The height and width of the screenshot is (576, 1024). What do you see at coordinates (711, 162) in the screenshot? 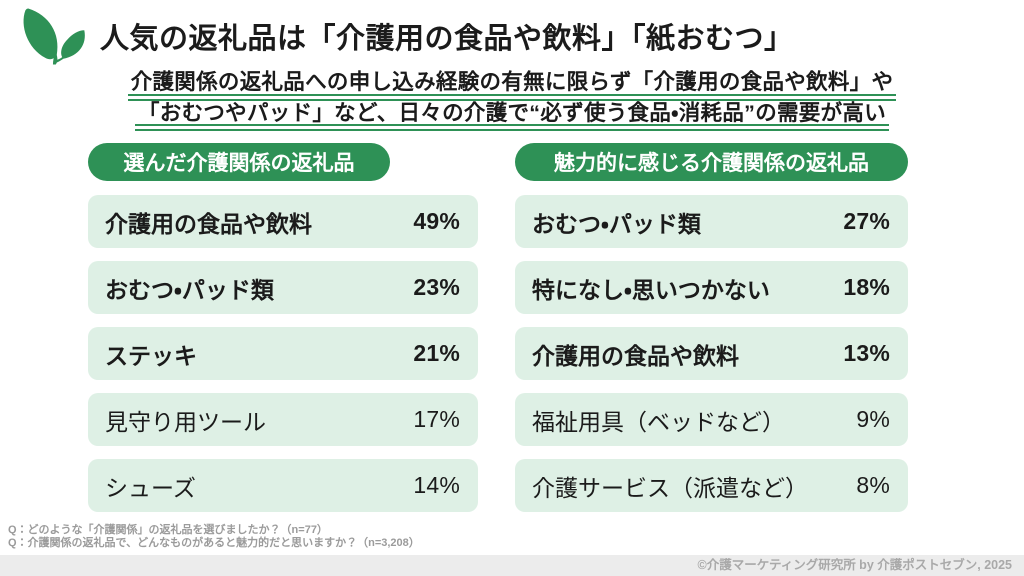
I see `panel-header-attractive: 魅力的に感じる介護関係の返礼品` at bounding box center [711, 162].